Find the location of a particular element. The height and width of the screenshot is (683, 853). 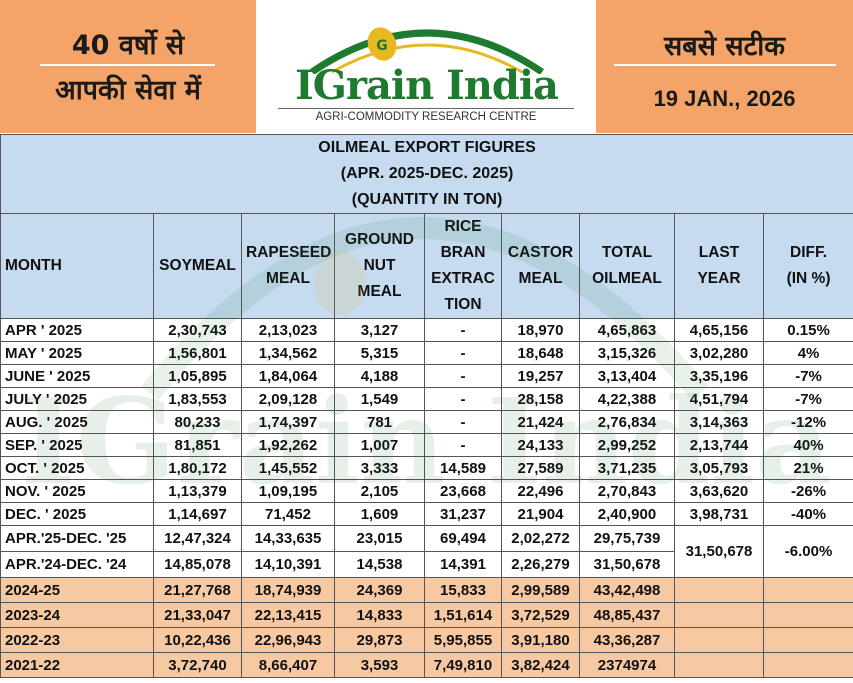

table-cell: 19,257 is located at coordinates (540, 376).